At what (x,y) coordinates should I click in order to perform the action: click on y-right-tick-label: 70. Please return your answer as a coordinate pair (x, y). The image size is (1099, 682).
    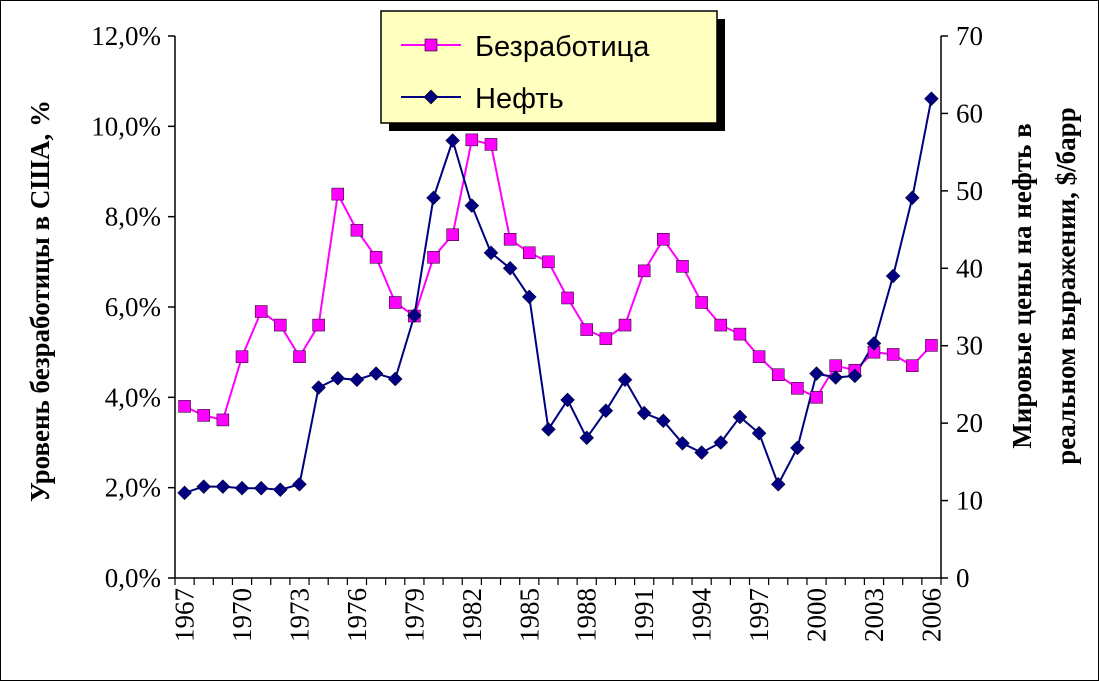
    Looking at the image, I should click on (969, 36).